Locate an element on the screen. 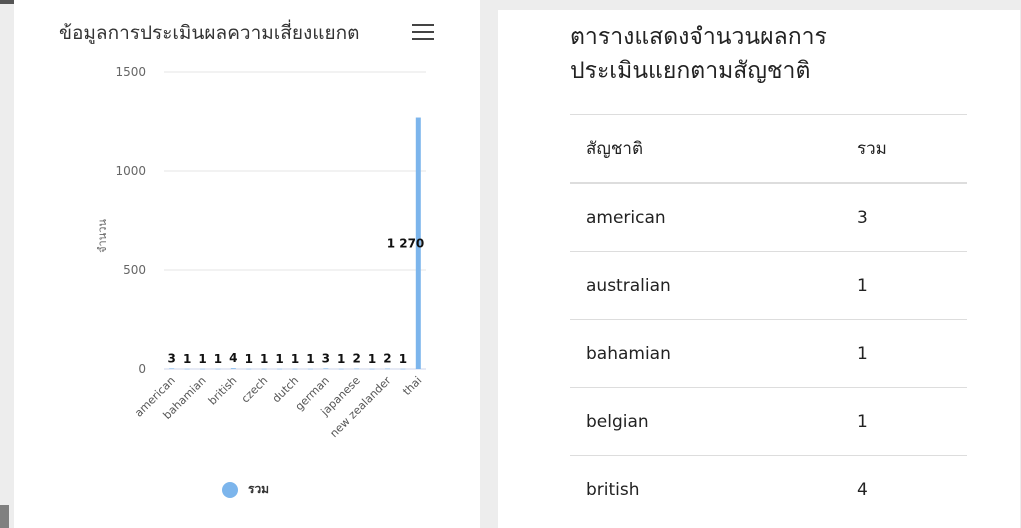  y-axis-title: จำนวน is located at coordinates (102, 236).